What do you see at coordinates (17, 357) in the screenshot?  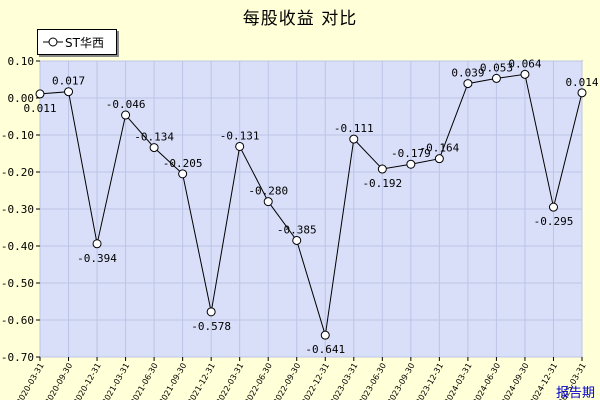 I see `y-tick-label: -0.70` at bounding box center [17, 357].